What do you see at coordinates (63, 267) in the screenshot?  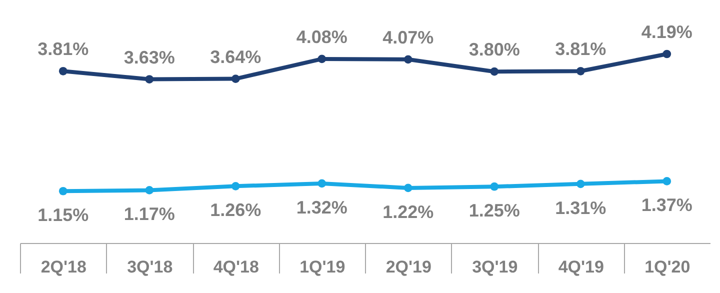 I see `x-tick-label: 2Q'18` at bounding box center [63, 267].